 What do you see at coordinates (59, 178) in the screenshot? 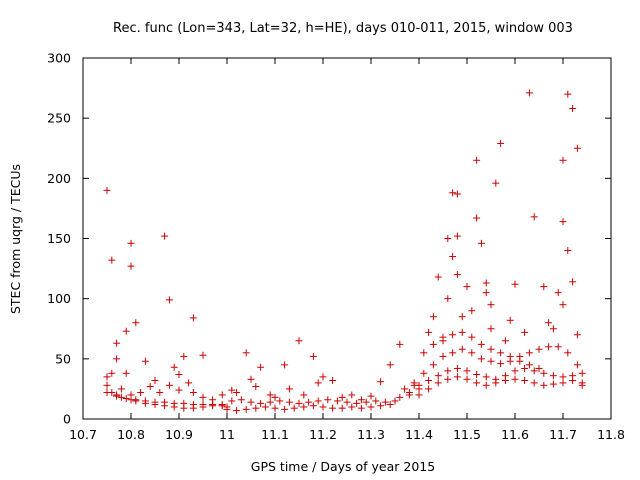
I see `y-tick-label: 200` at bounding box center [59, 178].